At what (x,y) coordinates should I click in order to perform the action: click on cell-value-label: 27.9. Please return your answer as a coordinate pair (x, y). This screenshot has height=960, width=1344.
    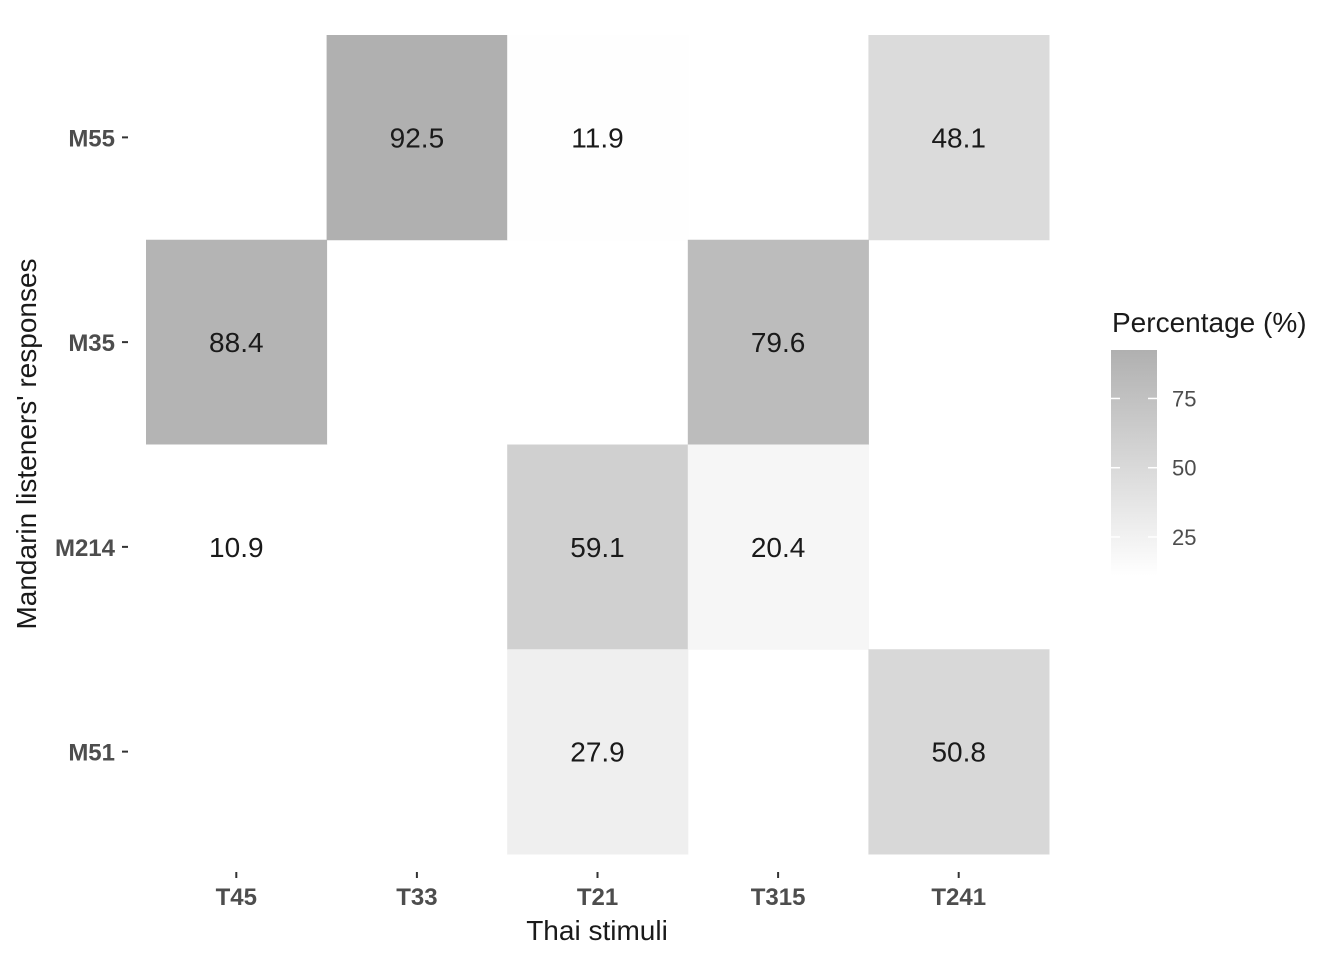
    Looking at the image, I should click on (597, 752).